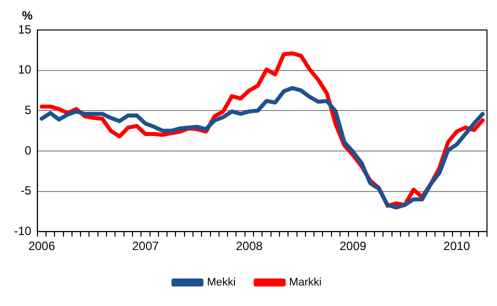 The width and height of the screenshot is (497, 306). I want to click on x-tick-label: 2006, so click(42, 246).